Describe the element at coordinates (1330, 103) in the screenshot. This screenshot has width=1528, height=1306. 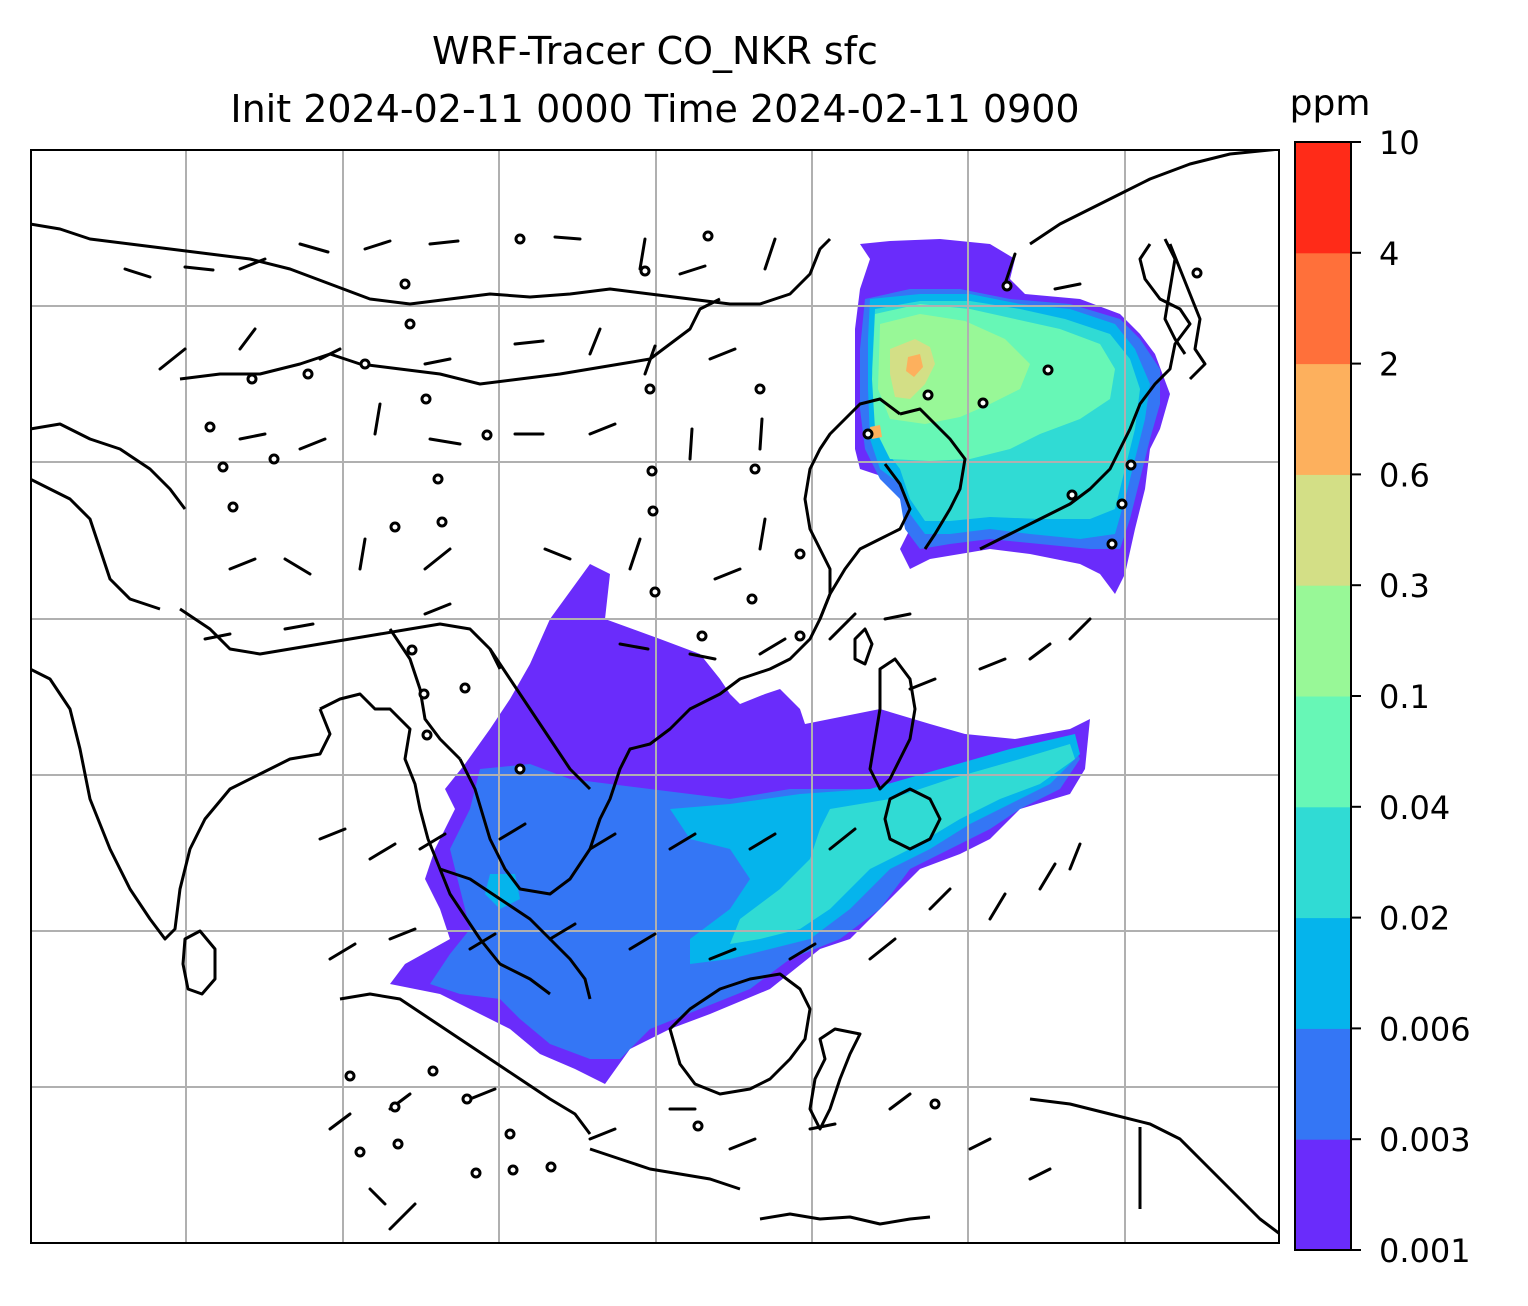
I see `colorbar-unit-label: ppm` at that location.